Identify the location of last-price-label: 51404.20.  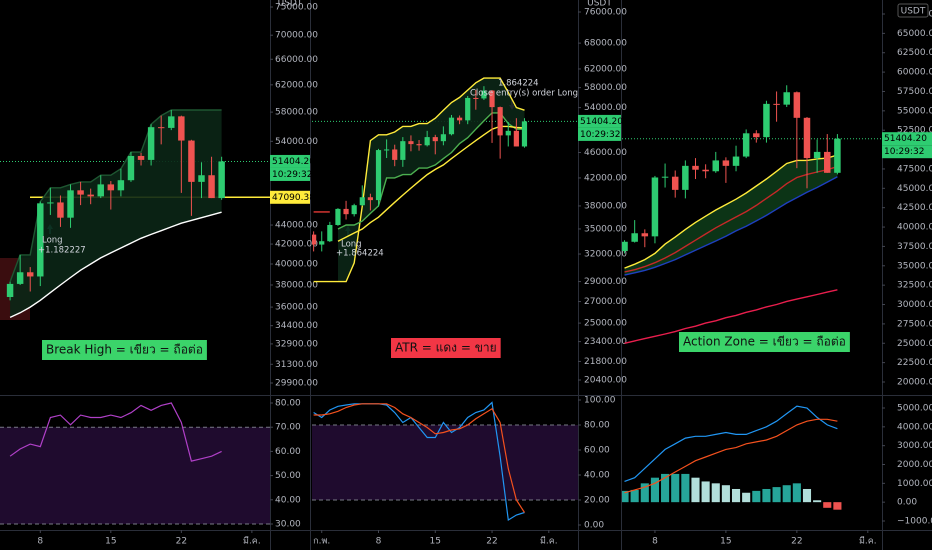
(293, 162).